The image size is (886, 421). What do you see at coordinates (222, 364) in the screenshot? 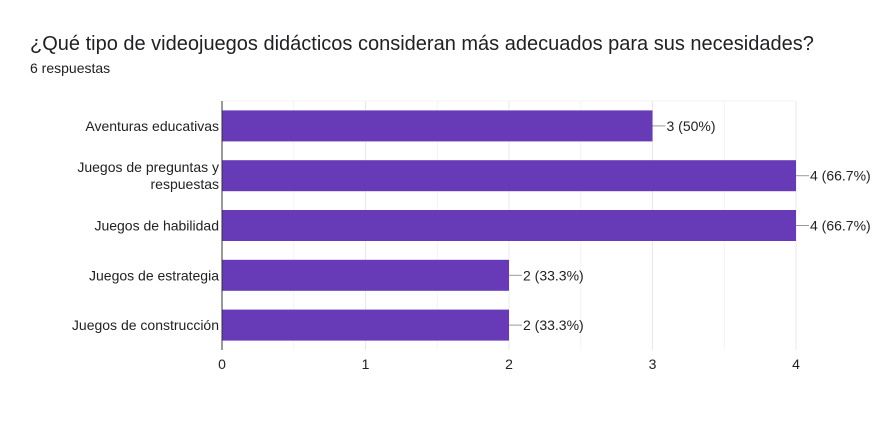
I see `x-tick-label: 0` at bounding box center [222, 364].